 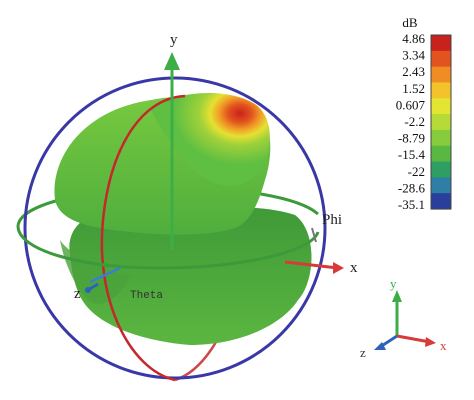 What do you see at coordinates (411, 104) in the screenshot?
I see `colorbar-tick-label: 0.607` at bounding box center [411, 104].